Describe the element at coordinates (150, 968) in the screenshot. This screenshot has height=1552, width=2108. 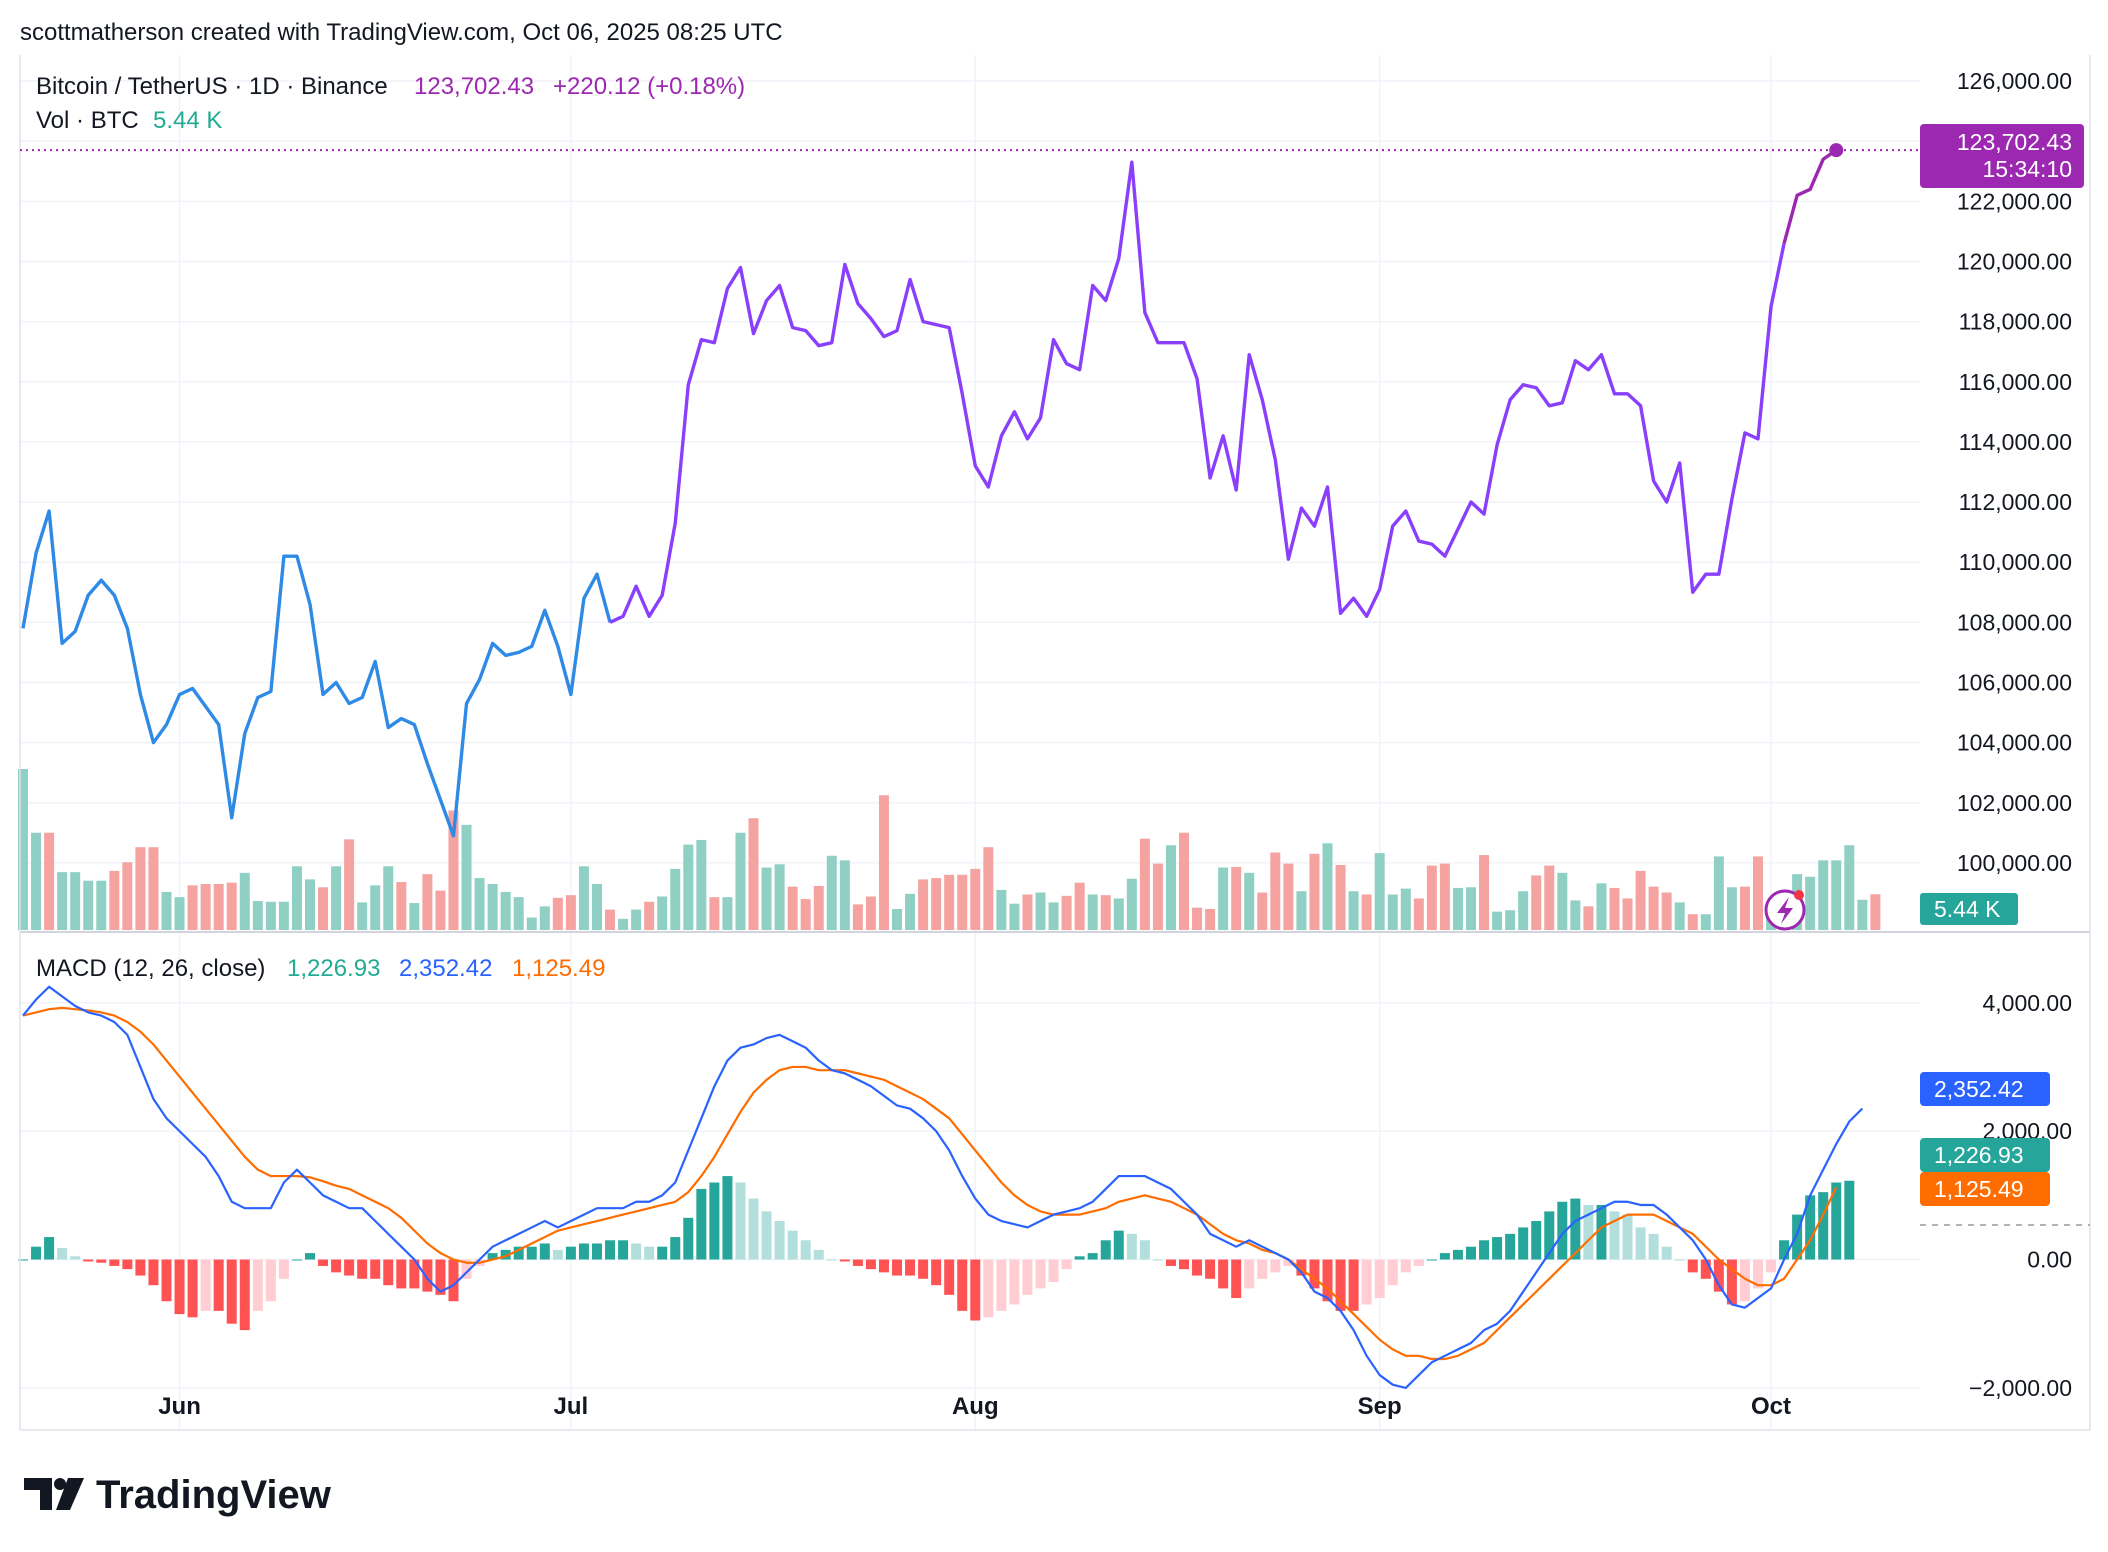
I see `macd-legend-label: MACD (12, 26, close)` at that location.